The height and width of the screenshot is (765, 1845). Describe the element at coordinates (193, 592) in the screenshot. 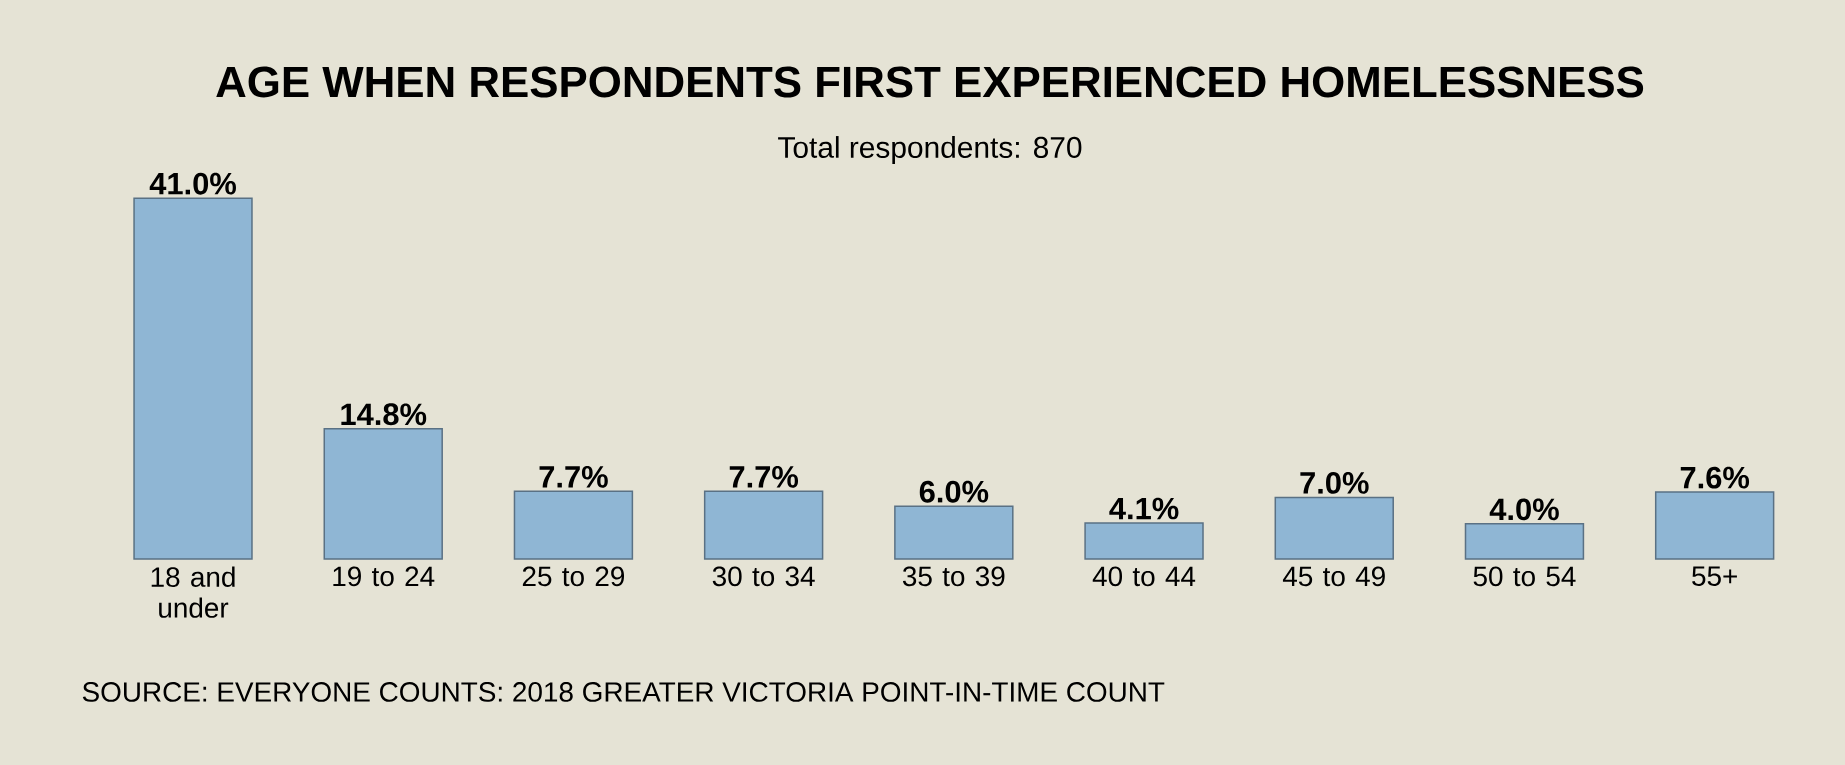

I see `x-tick-label: 18 and under` at that location.